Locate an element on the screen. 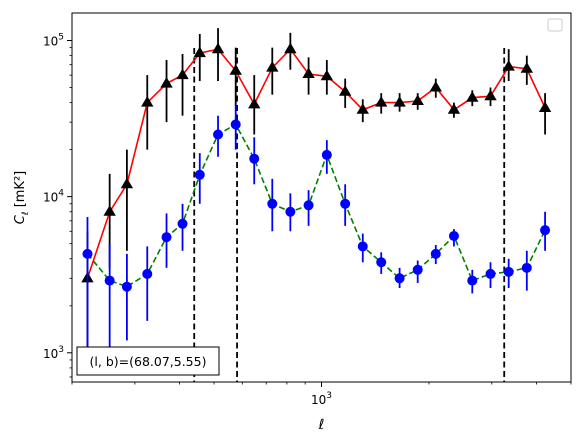 The height and width of the screenshot is (445, 580). x-tick-label-0: 103 is located at coordinates (321, 399).